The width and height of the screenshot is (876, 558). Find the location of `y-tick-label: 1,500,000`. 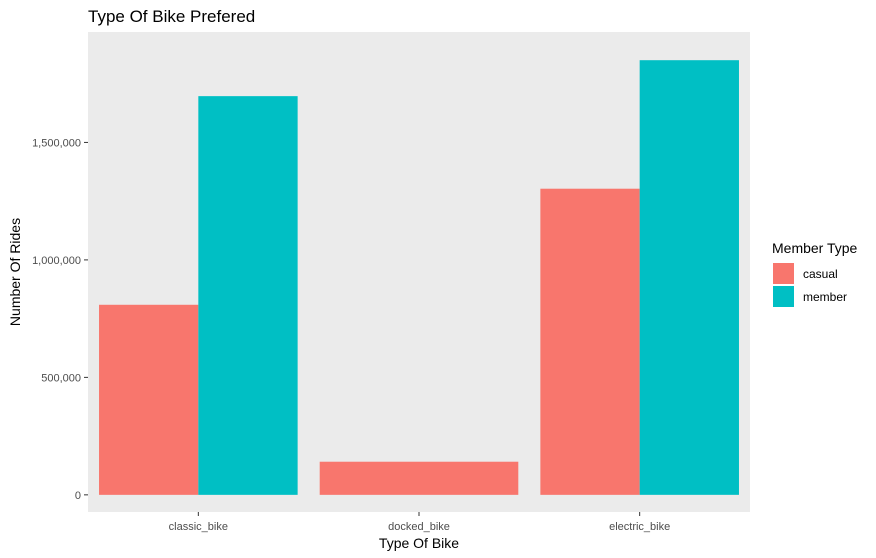

y-tick-label: 1,500,000 is located at coordinates (56, 143).